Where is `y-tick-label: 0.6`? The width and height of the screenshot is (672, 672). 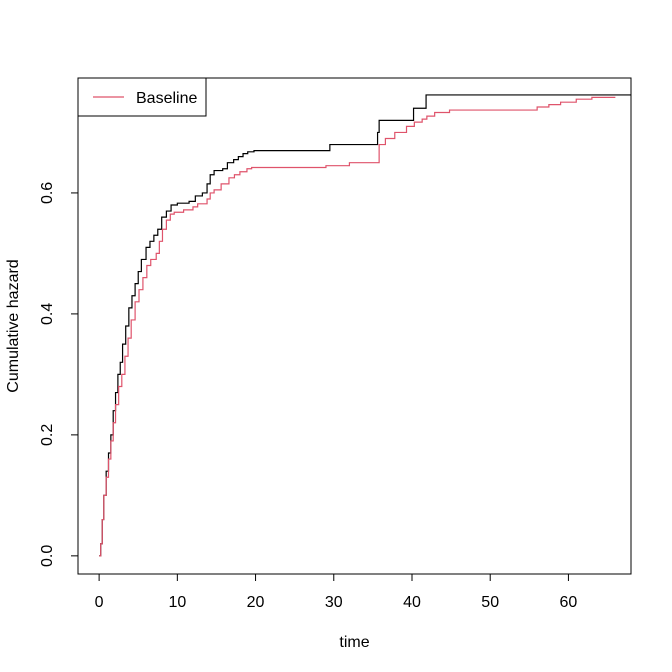
y-tick-label: 0.6 is located at coordinates (47, 193).